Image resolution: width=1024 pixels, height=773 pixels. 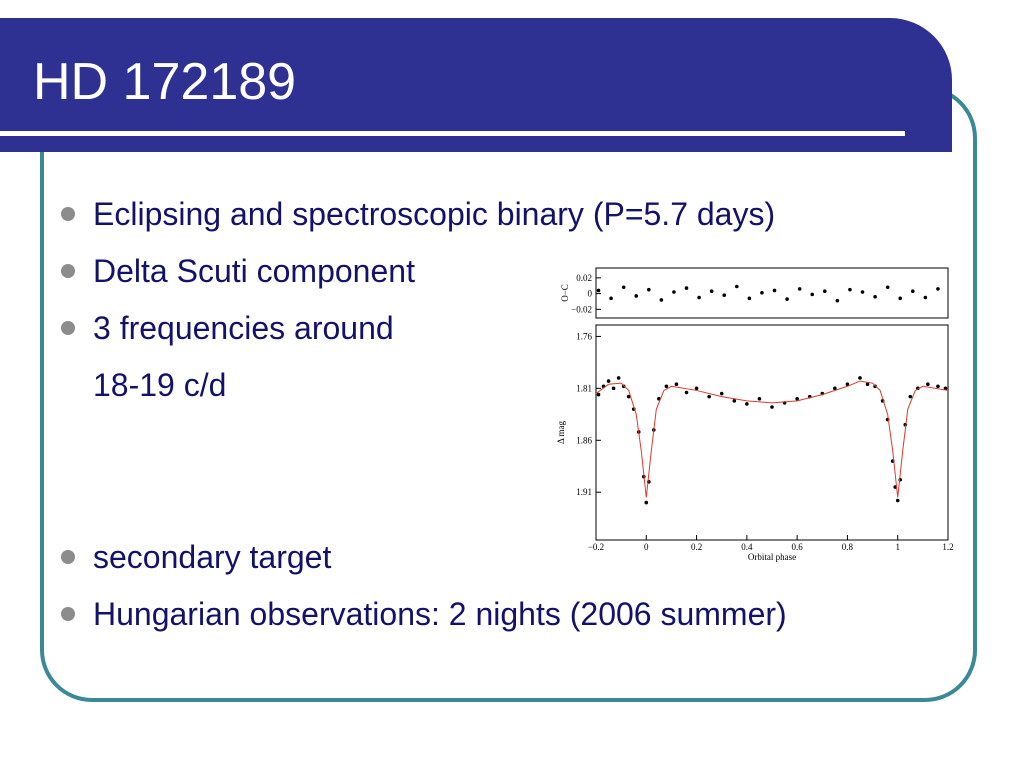 I want to click on bullet-text: Delta Scuti component, so click(x=254, y=271).